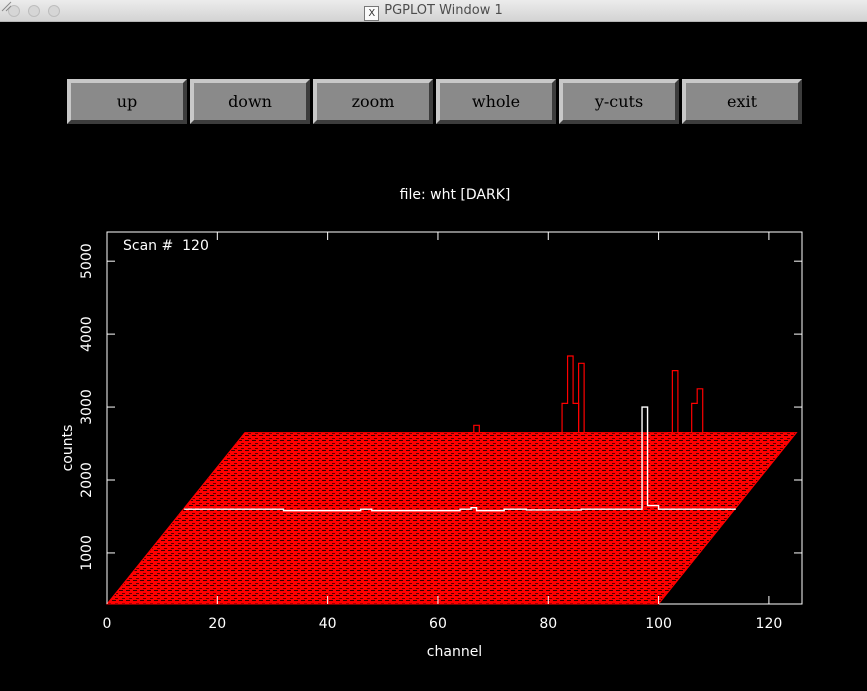 This screenshot has height=691, width=867. What do you see at coordinates (217, 624) in the screenshot?
I see `x-tick-label: 20` at bounding box center [217, 624].